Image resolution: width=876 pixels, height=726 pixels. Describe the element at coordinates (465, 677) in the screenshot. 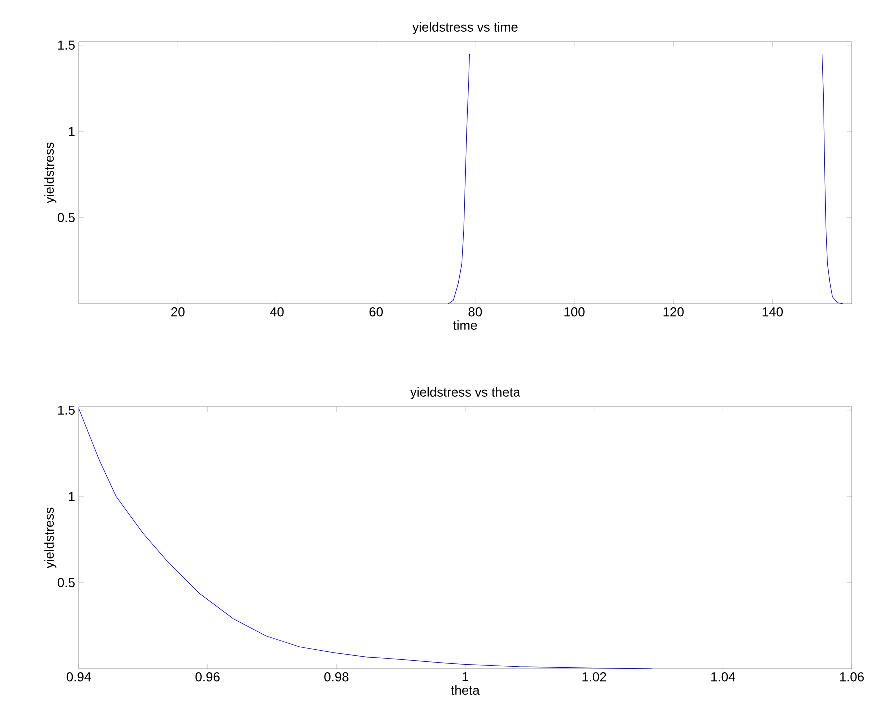

I see `x-tick-label: 1` at that location.